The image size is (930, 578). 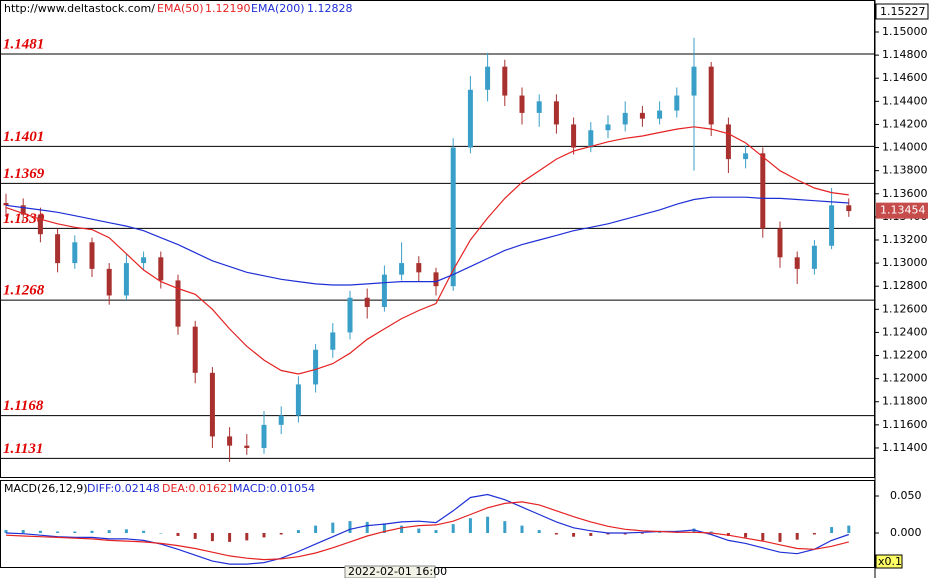 I want to click on y-tick-label: 1.12400, so click(x=905, y=331).